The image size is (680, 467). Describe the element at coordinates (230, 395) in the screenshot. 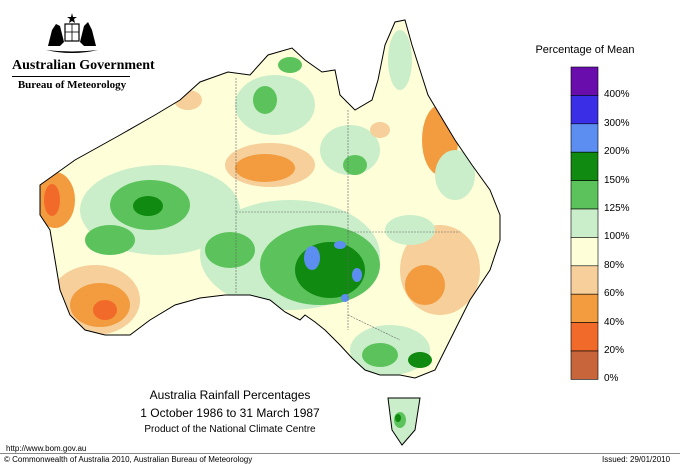

I see `map-title: Australia Rainfall Percentages` at that location.